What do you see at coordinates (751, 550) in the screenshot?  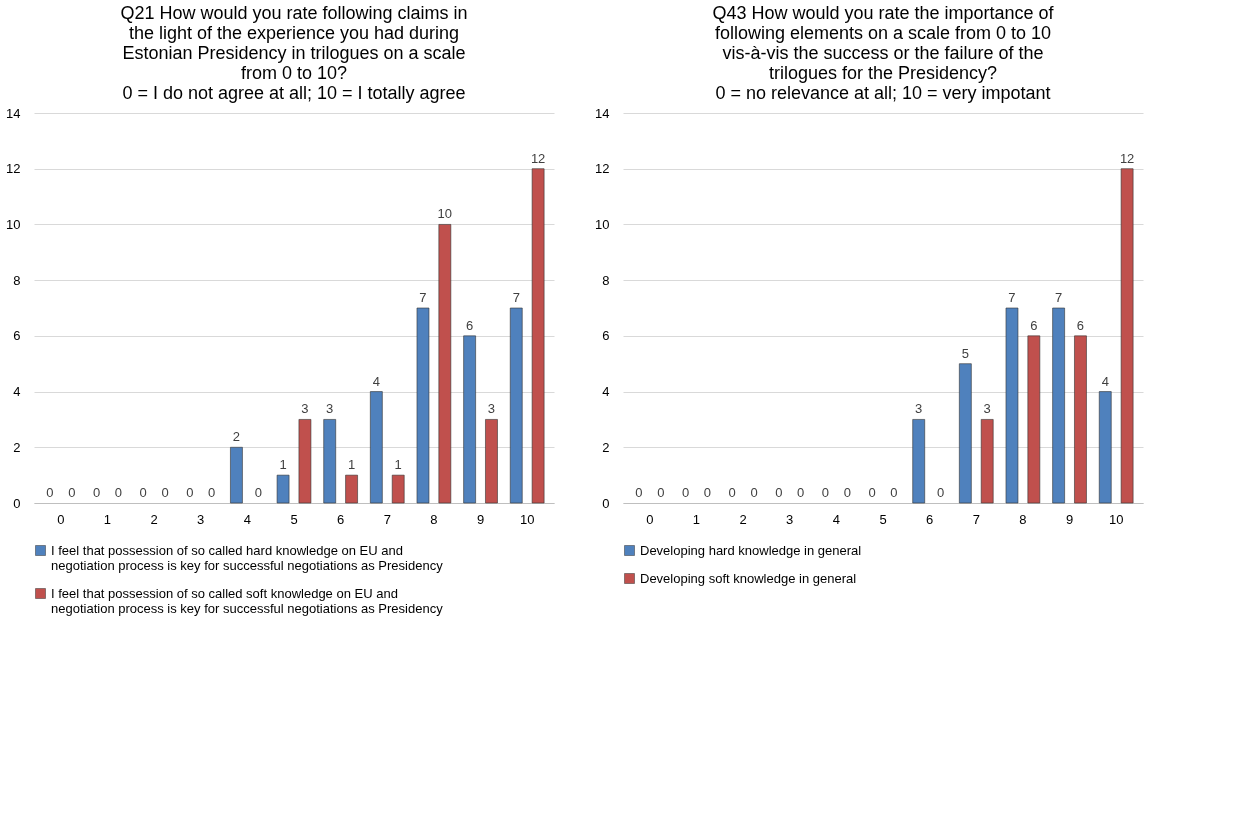 I see `legend-label: Developing hard knowledge in general` at bounding box center [751, 550].